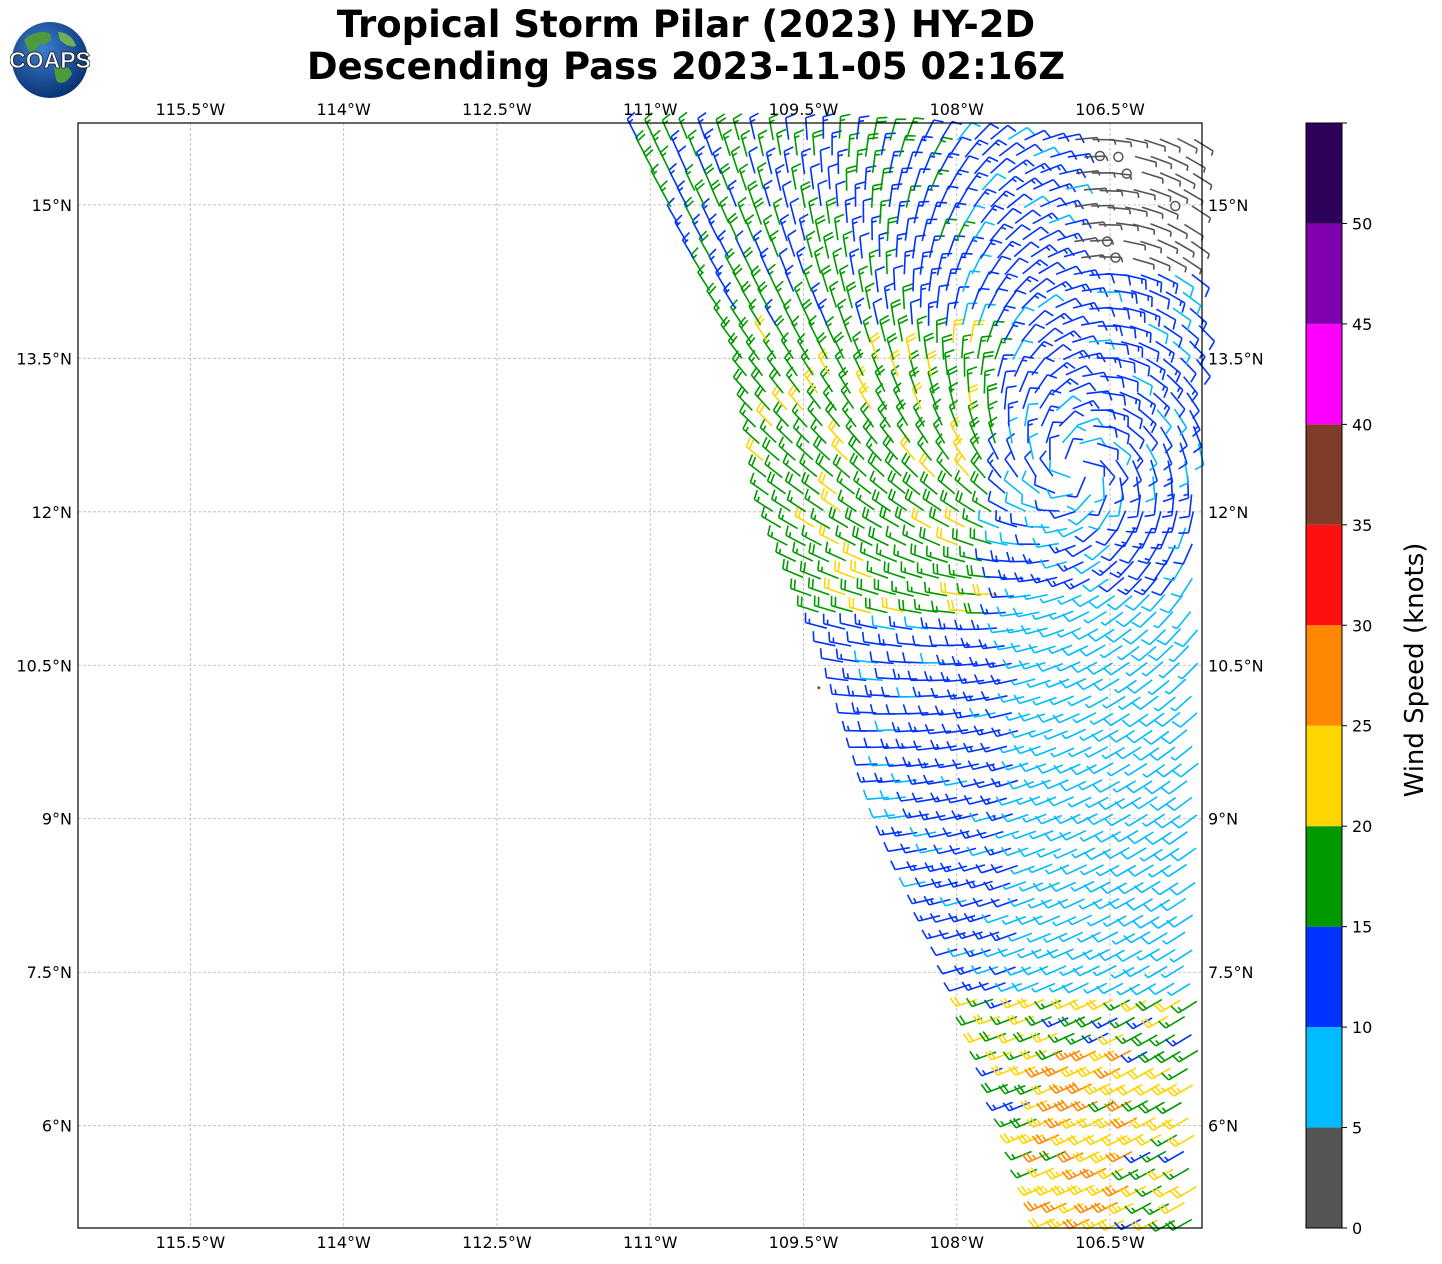 Image resolution: width=1442 pixels, height=1264 pixels. What do you see at coordinates (1107, 241) in the screenshot?
I see `calm-circle` at bounding box center [1107, 241].